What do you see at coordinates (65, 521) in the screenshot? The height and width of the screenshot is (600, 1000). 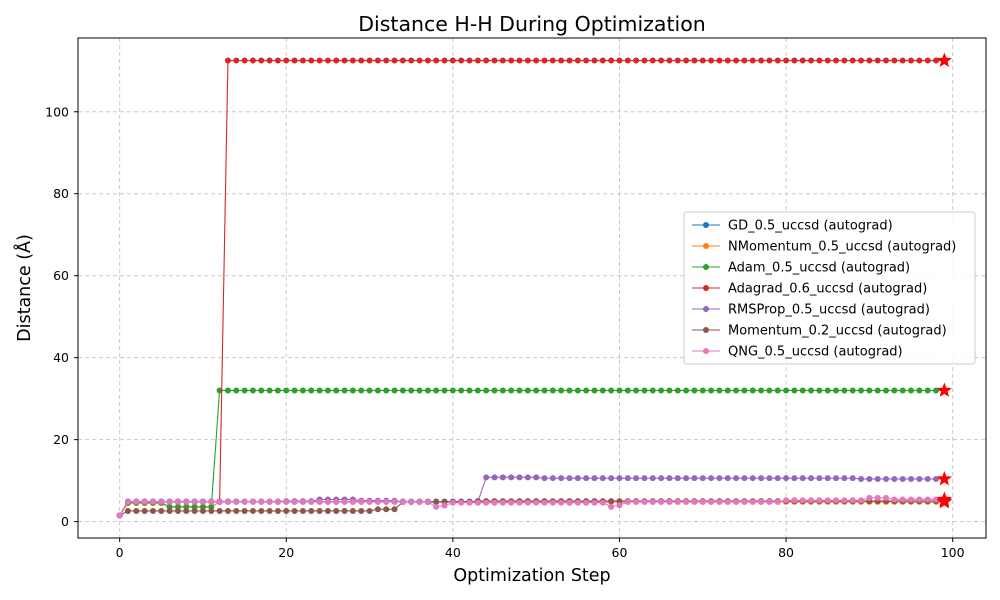 I see `y-tick-label: 0` at bounding box center [65, 521].